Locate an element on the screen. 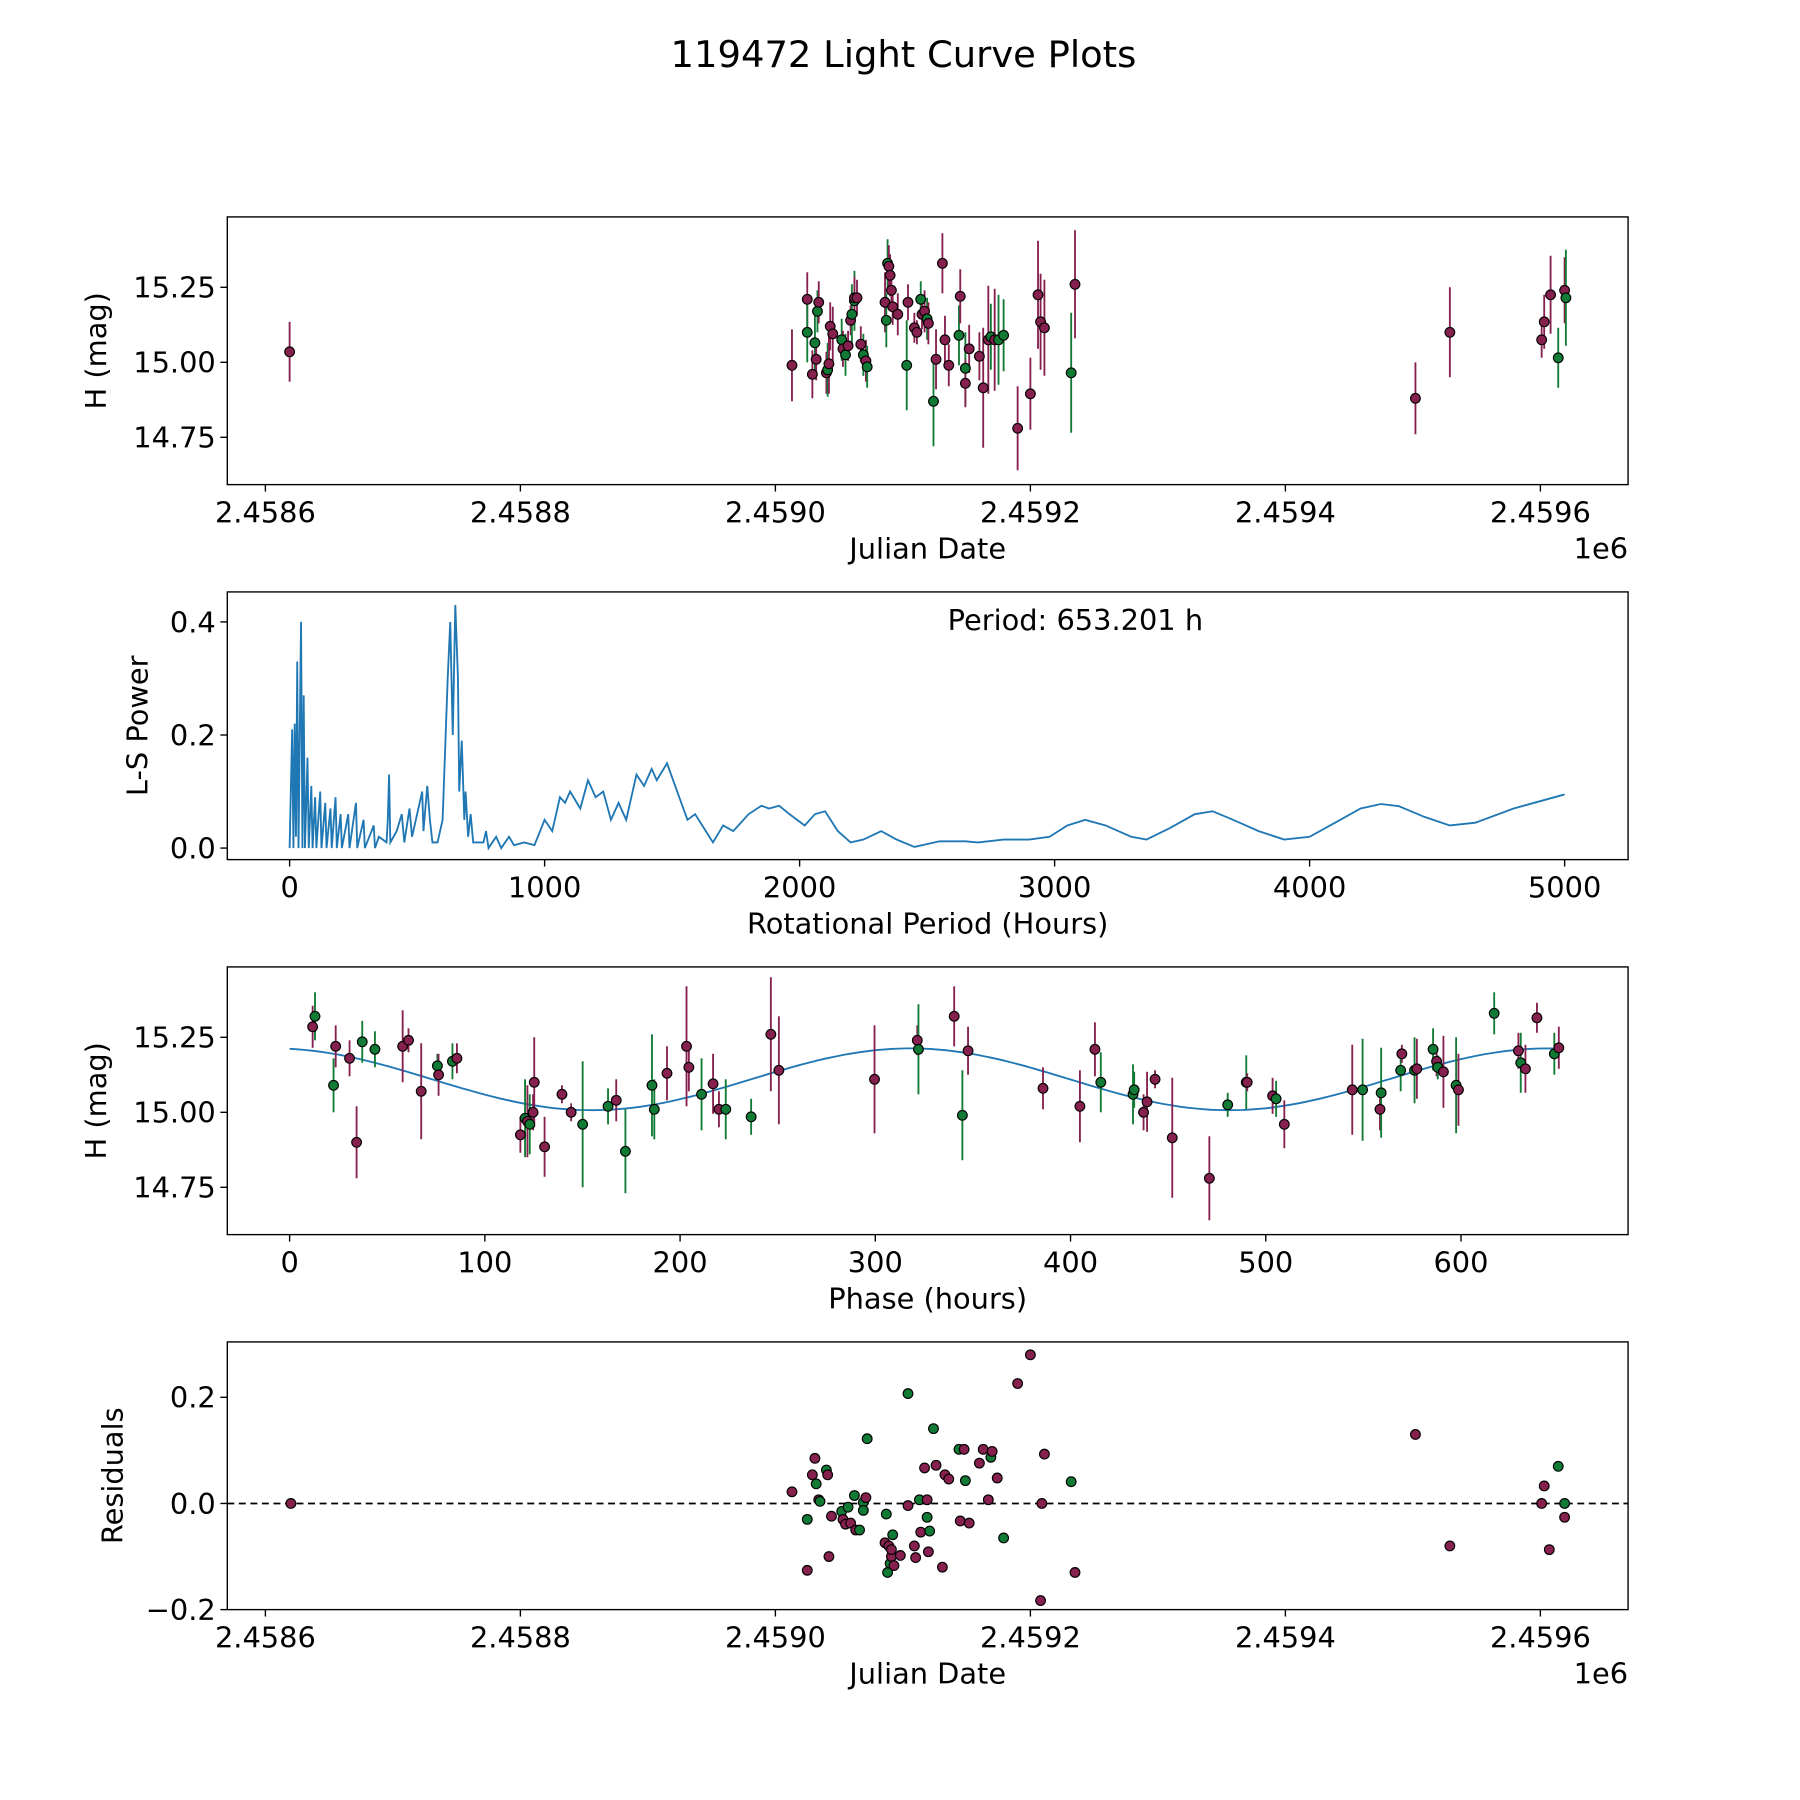  x-tick-label: 2000 is located at coordinates (799, 888).